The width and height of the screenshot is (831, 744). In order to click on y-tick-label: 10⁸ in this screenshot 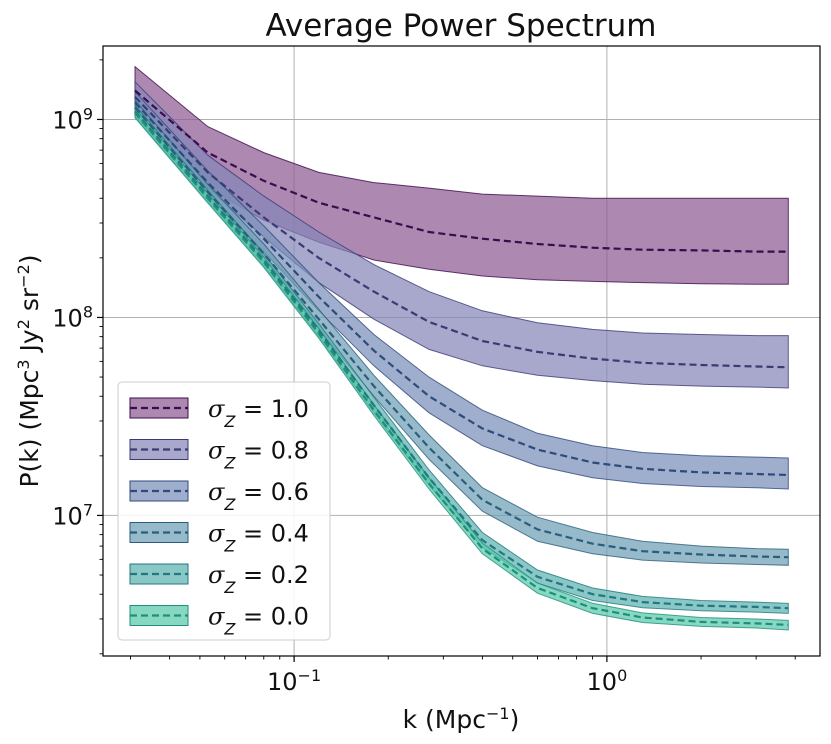, I will do `click(72, 317)`.